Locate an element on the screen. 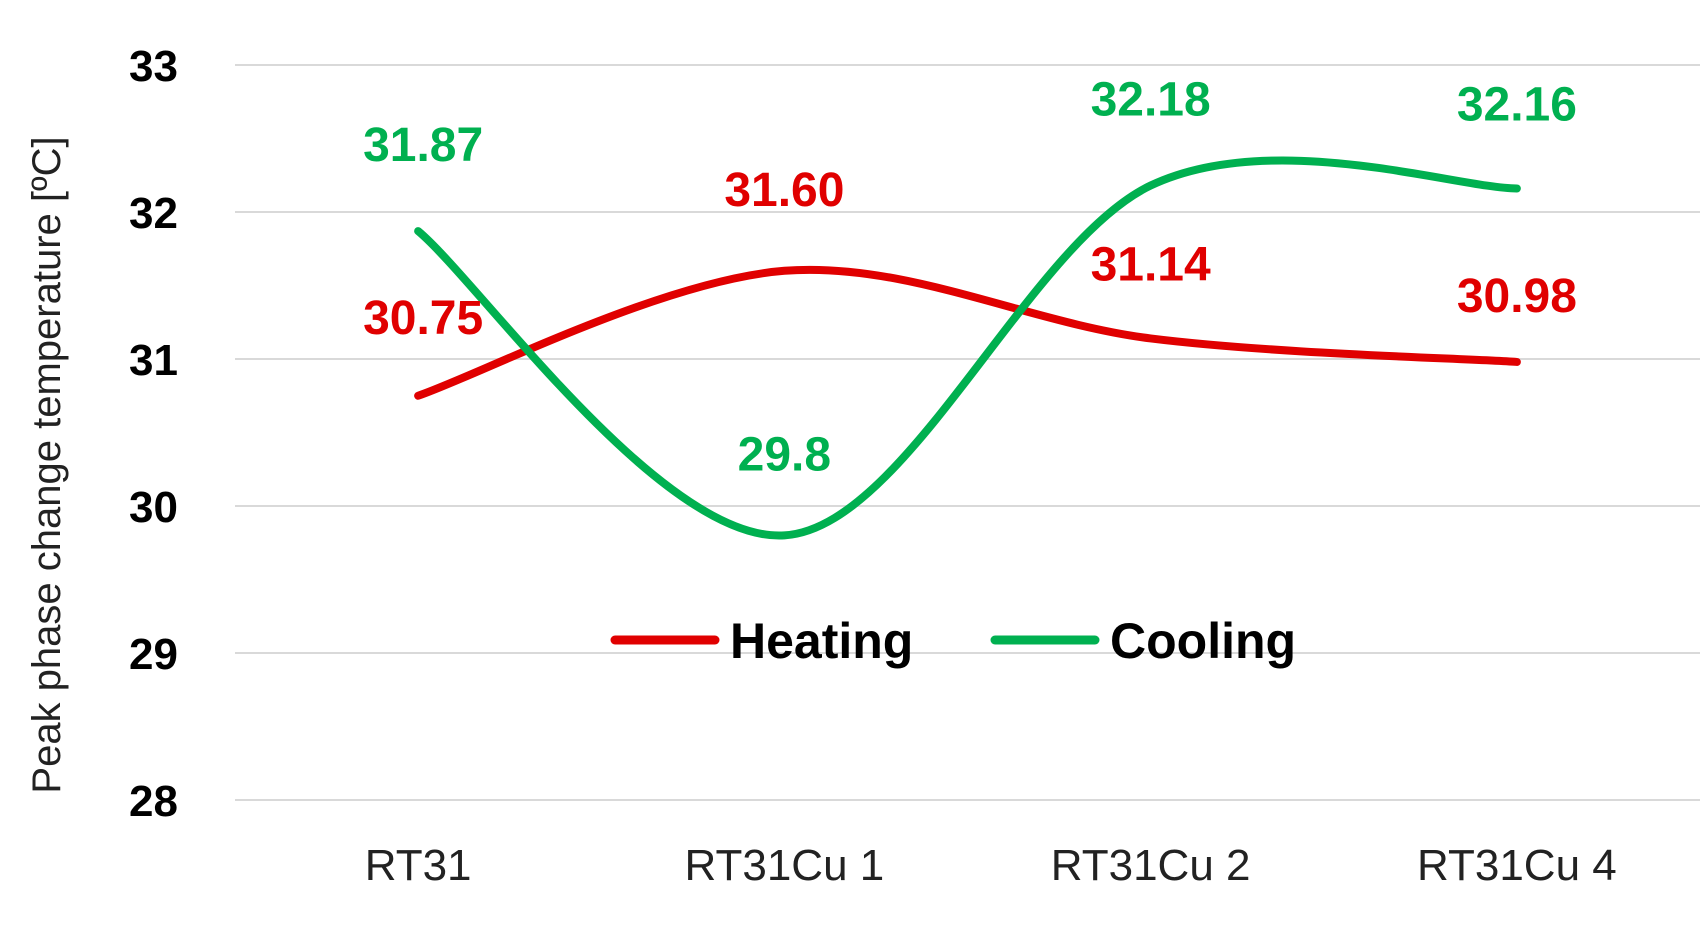 This screenshot has width=1702, height=931. y-axis-ticks: 28 29 30 31 32 33 is located at coordinates (153, 434).